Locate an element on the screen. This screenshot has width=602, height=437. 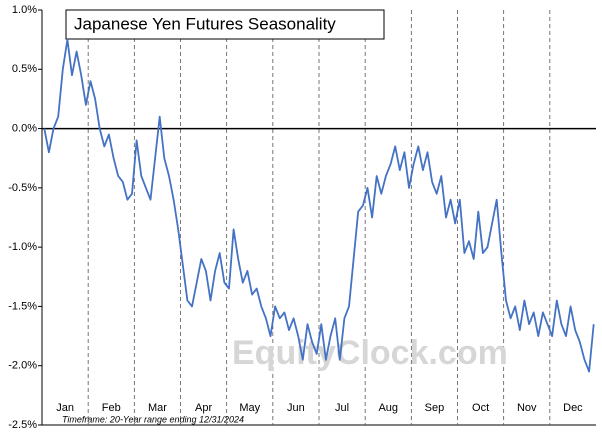
x-tick-label: Jul is located at coordinates (342, 408).